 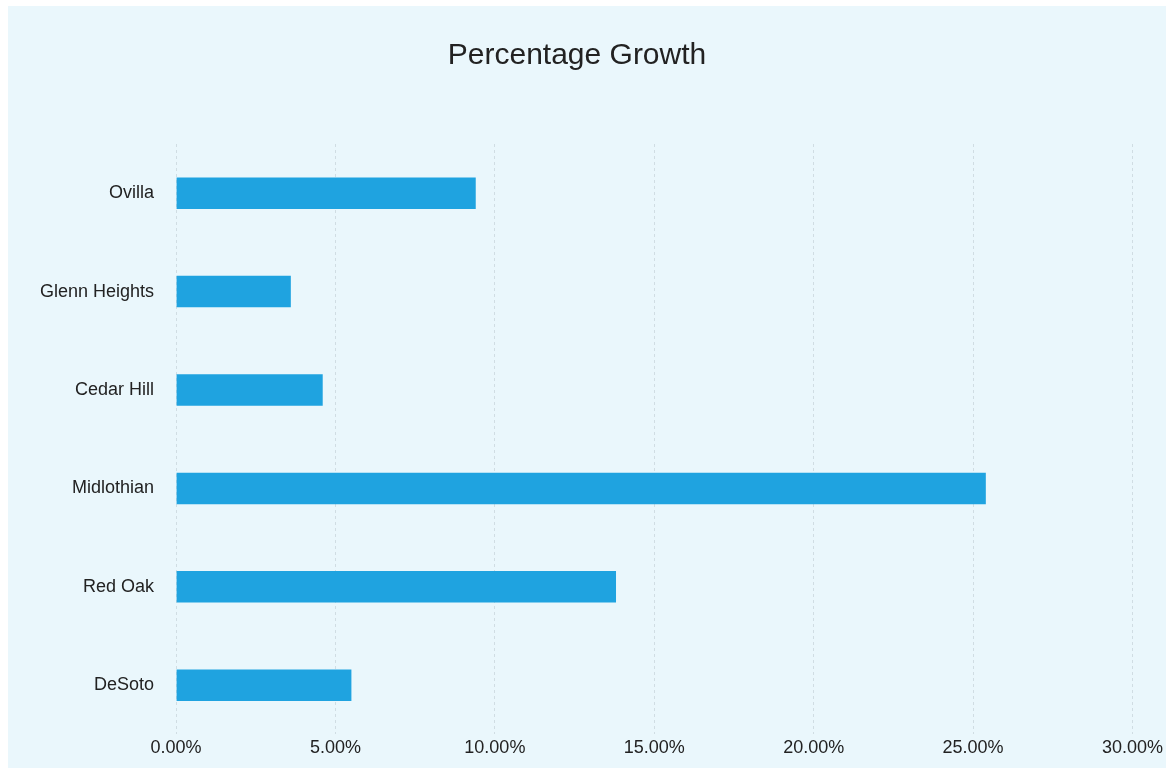 I want to click on y-tick-label: Glenn Heights, so click(x=97, y=290).